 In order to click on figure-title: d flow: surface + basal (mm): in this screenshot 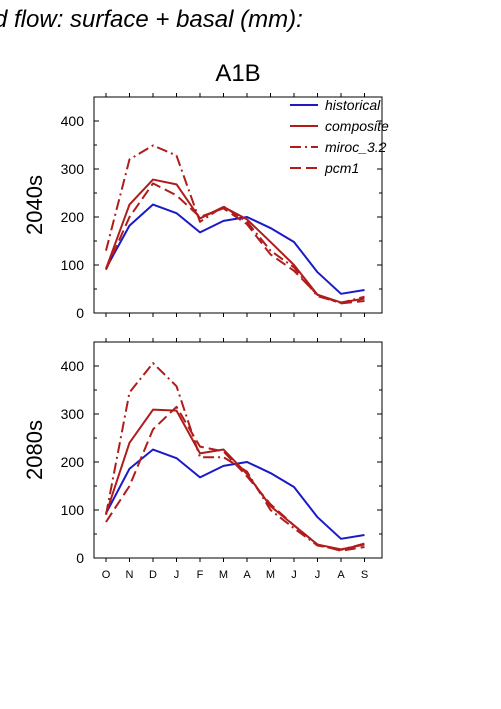, I will do `click(151, 19)`.